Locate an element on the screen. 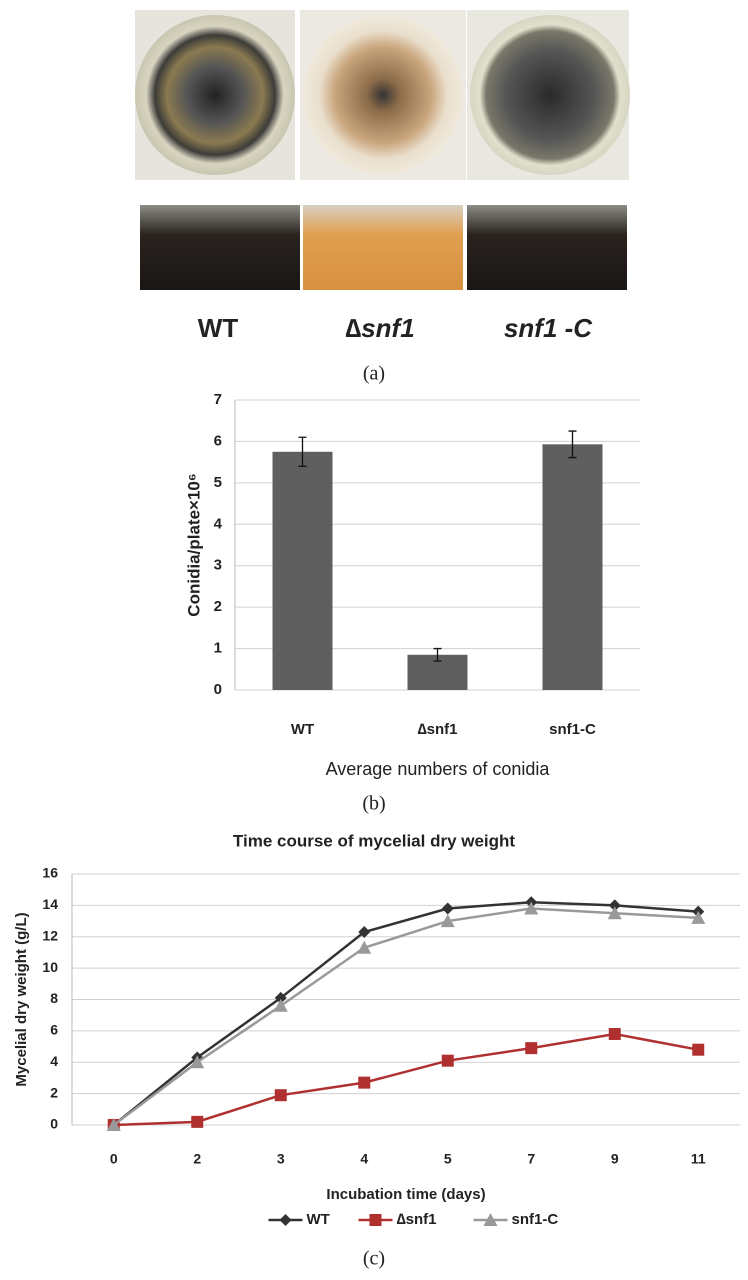 The height and width of the screenshot is (1280, 748). x-tick-label: 0 is located at coordinates (114, 1159).